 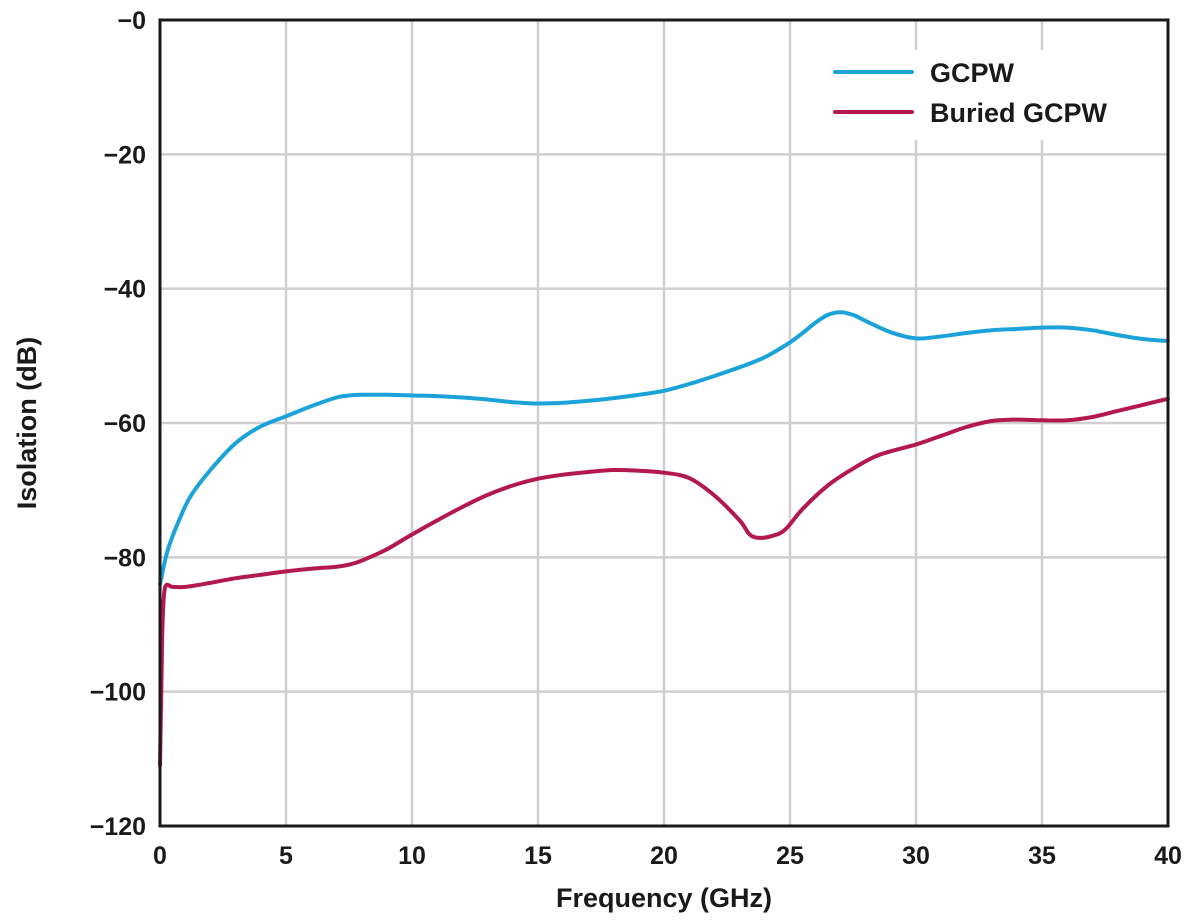 I want to click on y-tick-label: −120, so click(x=118, y=827).